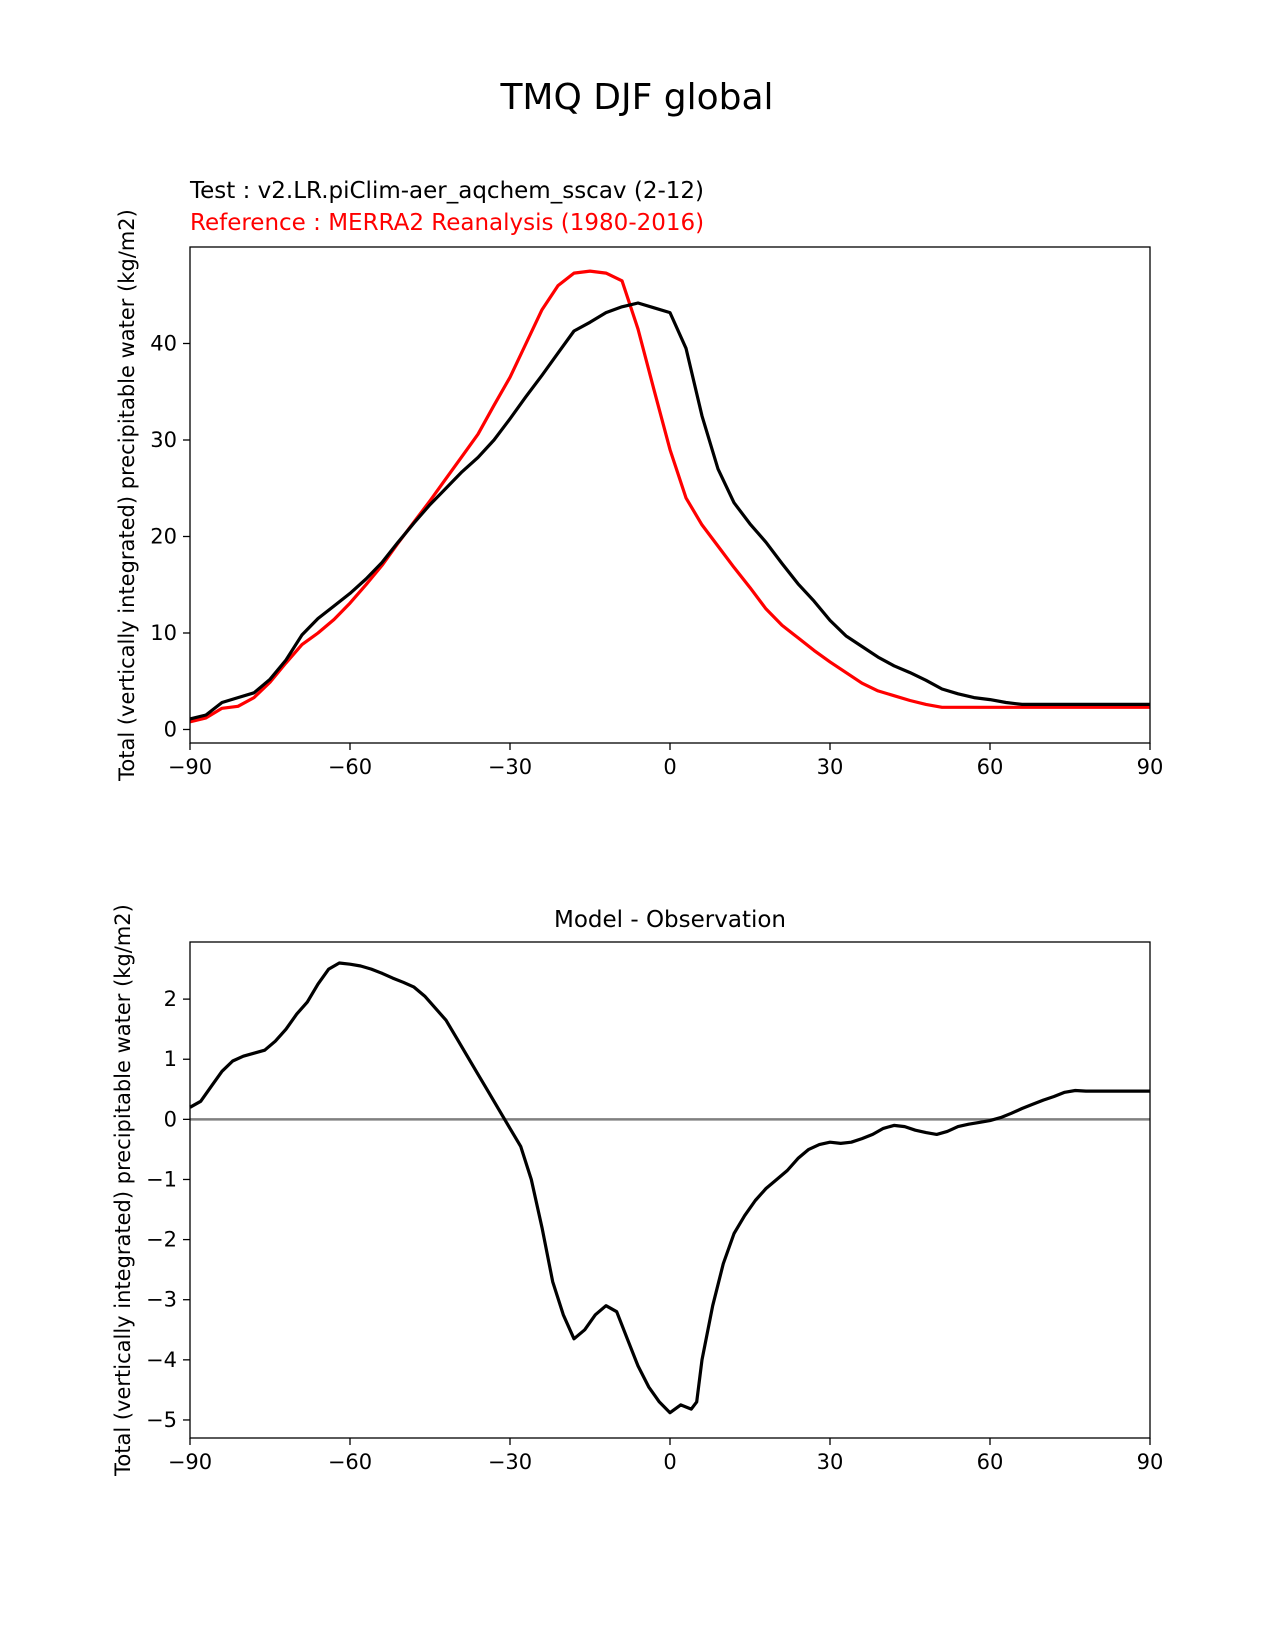 The width and height of the screenshot is (1275, 1650). What do you see at coordinates (163, 633) in the screenshot?
I see `y-tick-label: 10` at bounding box center [163, 633].